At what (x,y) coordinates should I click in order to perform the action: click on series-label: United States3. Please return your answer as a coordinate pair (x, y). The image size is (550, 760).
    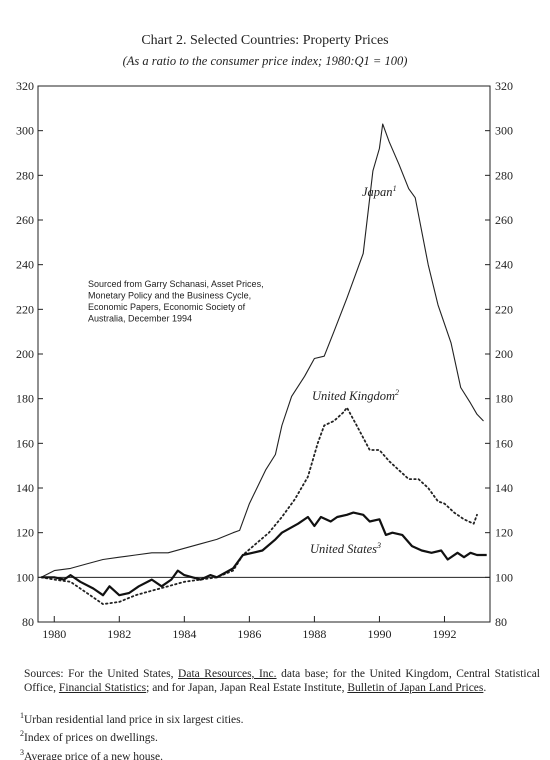
    Looking at the image, I should click on (345, 548).